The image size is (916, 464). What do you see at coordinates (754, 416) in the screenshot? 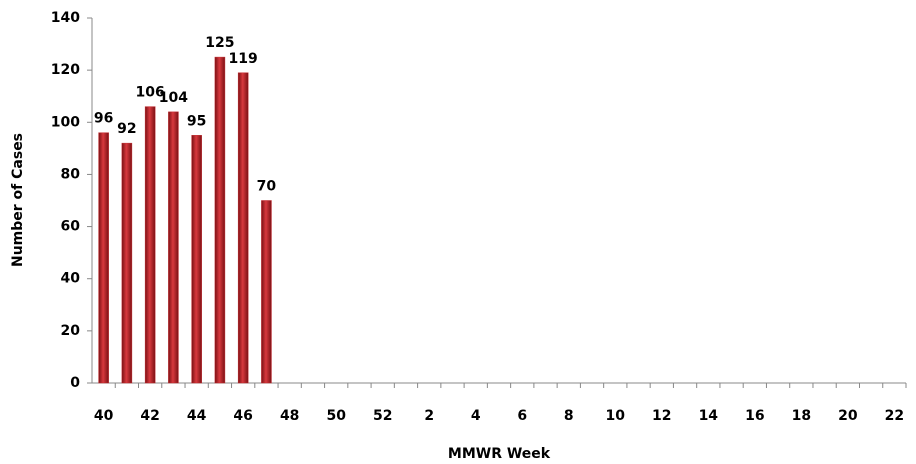
I see `x-tick-label: 16` at bounding box center [754, 416].